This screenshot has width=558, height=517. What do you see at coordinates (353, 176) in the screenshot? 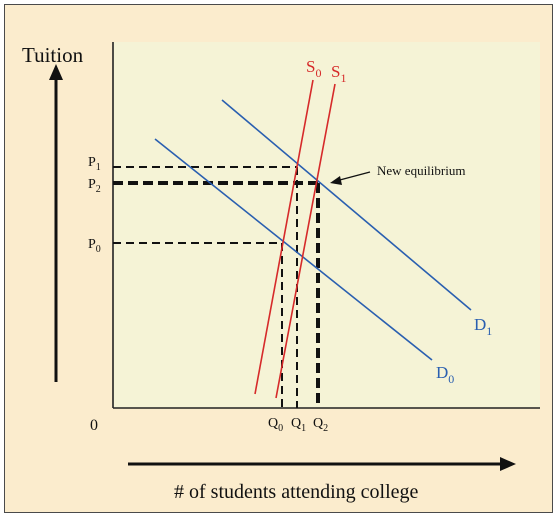
I see `annotation-arrow-shaft` at bounding box center [353, 176].